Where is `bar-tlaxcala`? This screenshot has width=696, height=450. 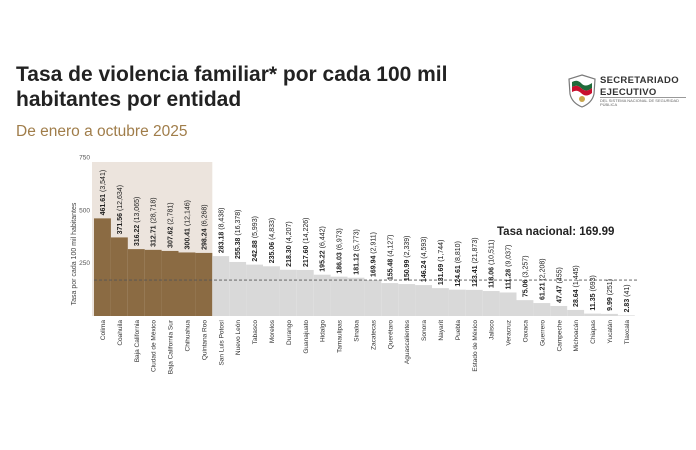
bar-tlaxcala is located at coordinates (626, 315).